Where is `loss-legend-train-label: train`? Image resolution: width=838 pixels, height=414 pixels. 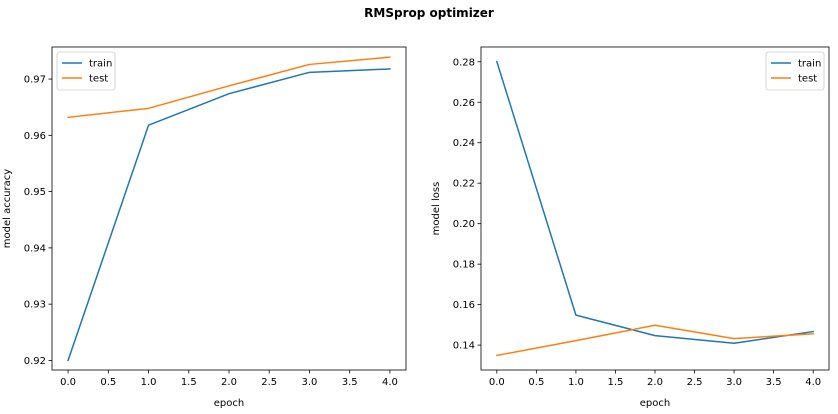
loss-legend-train-label: train is located at coordinates (809, 64).